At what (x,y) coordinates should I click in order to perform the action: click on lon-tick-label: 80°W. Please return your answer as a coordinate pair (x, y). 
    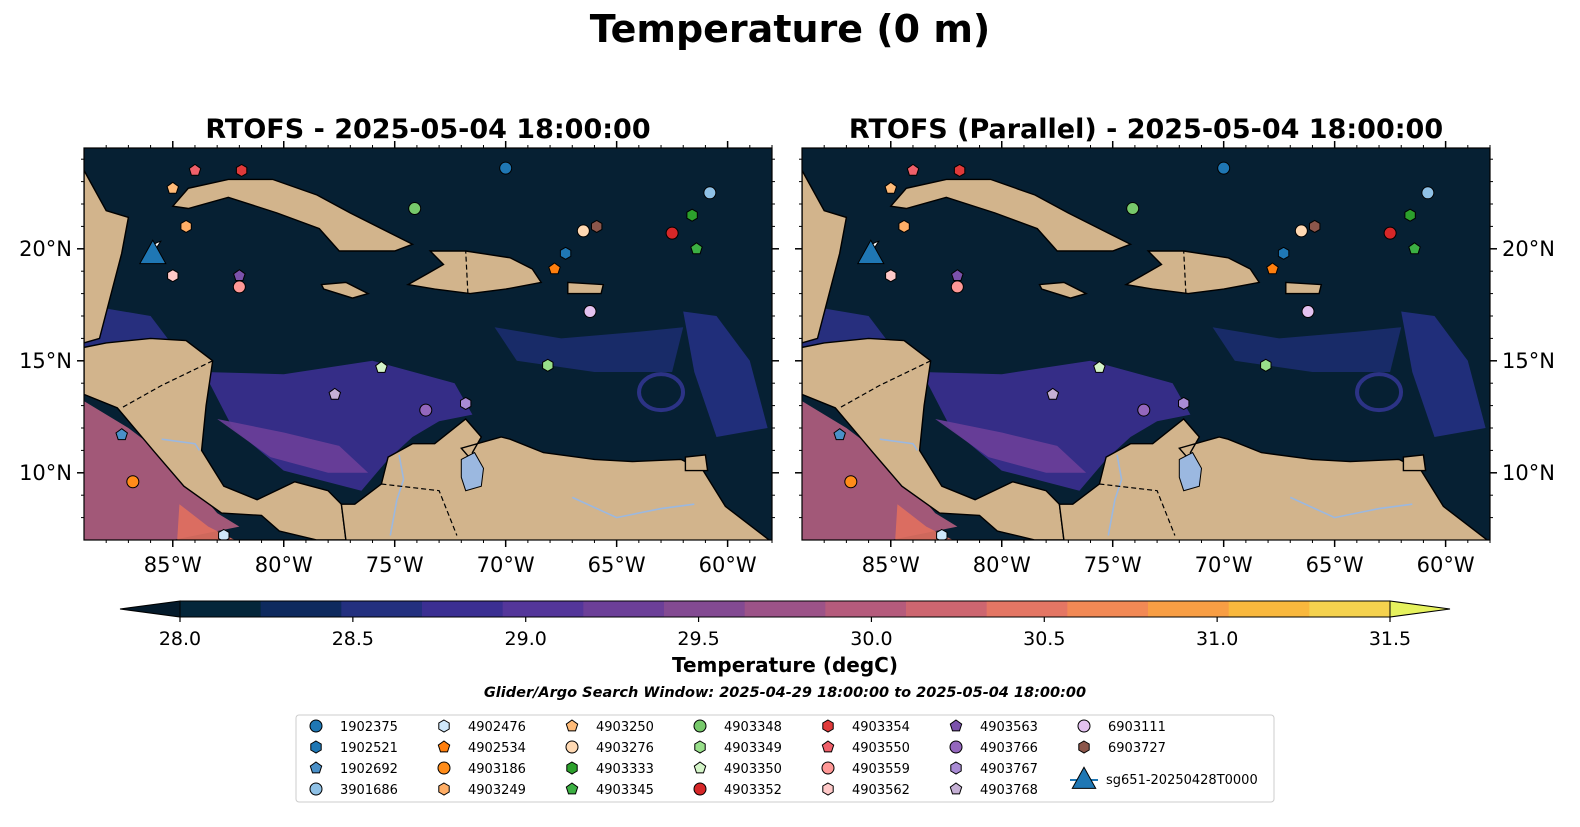
    Looking at the image, I should click on (1002, 565).